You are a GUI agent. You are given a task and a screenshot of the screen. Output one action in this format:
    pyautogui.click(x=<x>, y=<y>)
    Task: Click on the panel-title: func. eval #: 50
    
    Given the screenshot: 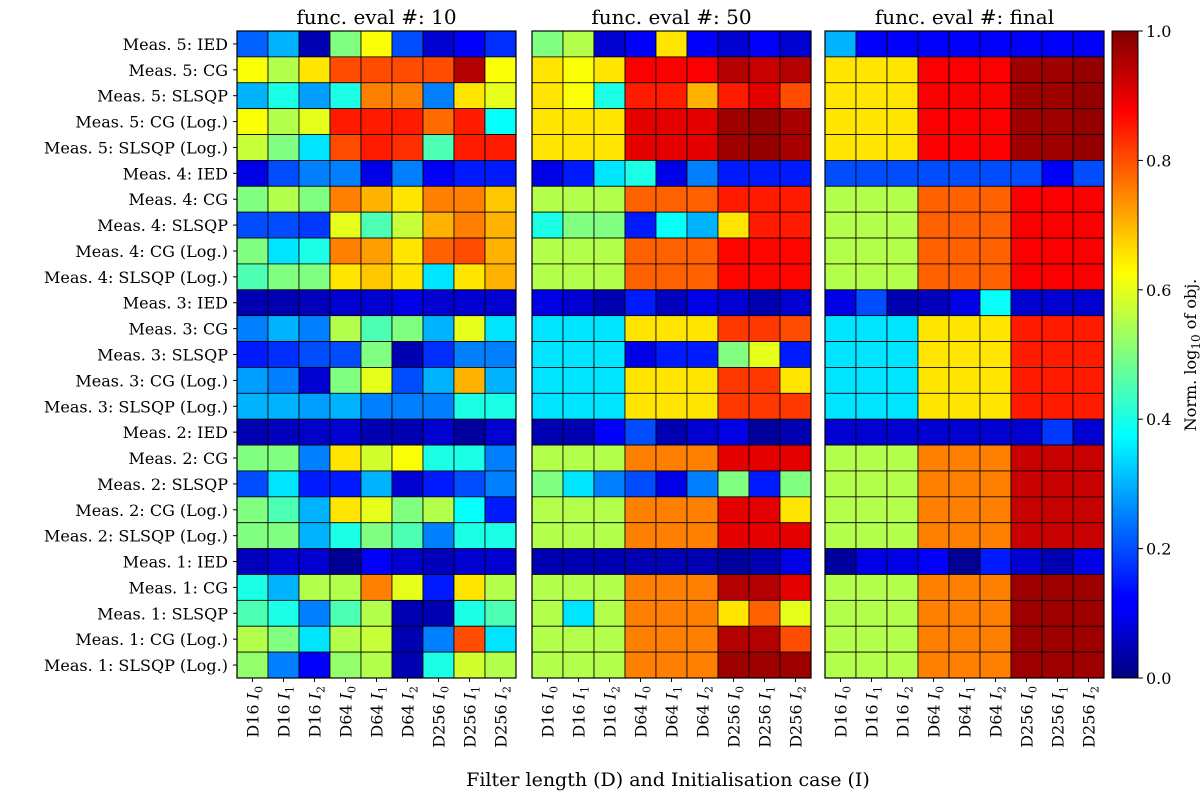 What is the action you would take?
    pyautogui.click(x=671, y=17)
    